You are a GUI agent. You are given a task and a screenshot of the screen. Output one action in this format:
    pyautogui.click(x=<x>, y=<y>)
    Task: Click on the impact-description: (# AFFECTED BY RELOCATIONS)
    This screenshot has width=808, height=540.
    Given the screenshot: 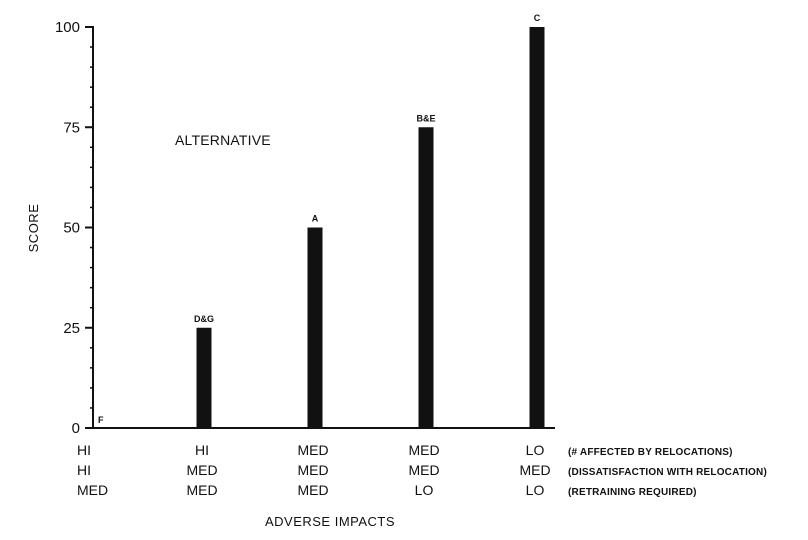 What is the action you would take?
    pyautogui.click(x=650, y=452)
    